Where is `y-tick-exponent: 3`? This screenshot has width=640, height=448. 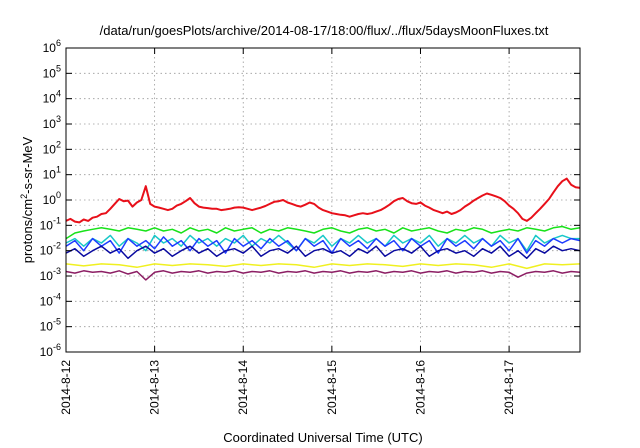 y-tick-exponent: 3 is located at coordinates (58, 119).